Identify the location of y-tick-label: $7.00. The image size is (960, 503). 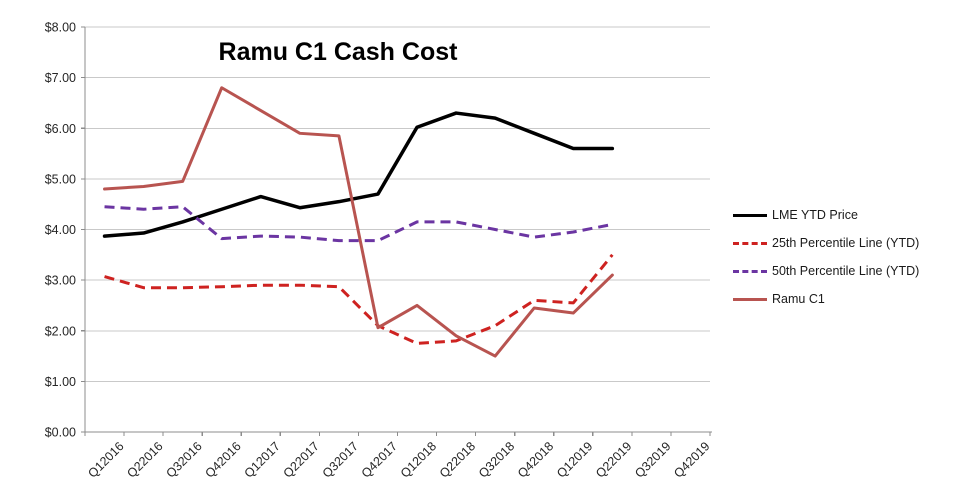
(60, 78).